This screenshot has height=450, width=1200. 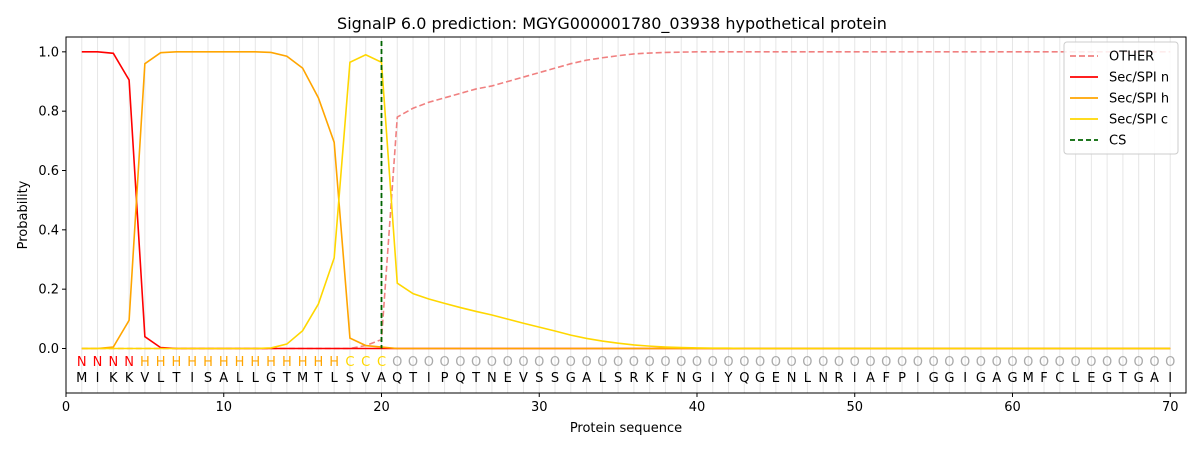 I want to click on residue-letter: M, so click(x=81, y=378).